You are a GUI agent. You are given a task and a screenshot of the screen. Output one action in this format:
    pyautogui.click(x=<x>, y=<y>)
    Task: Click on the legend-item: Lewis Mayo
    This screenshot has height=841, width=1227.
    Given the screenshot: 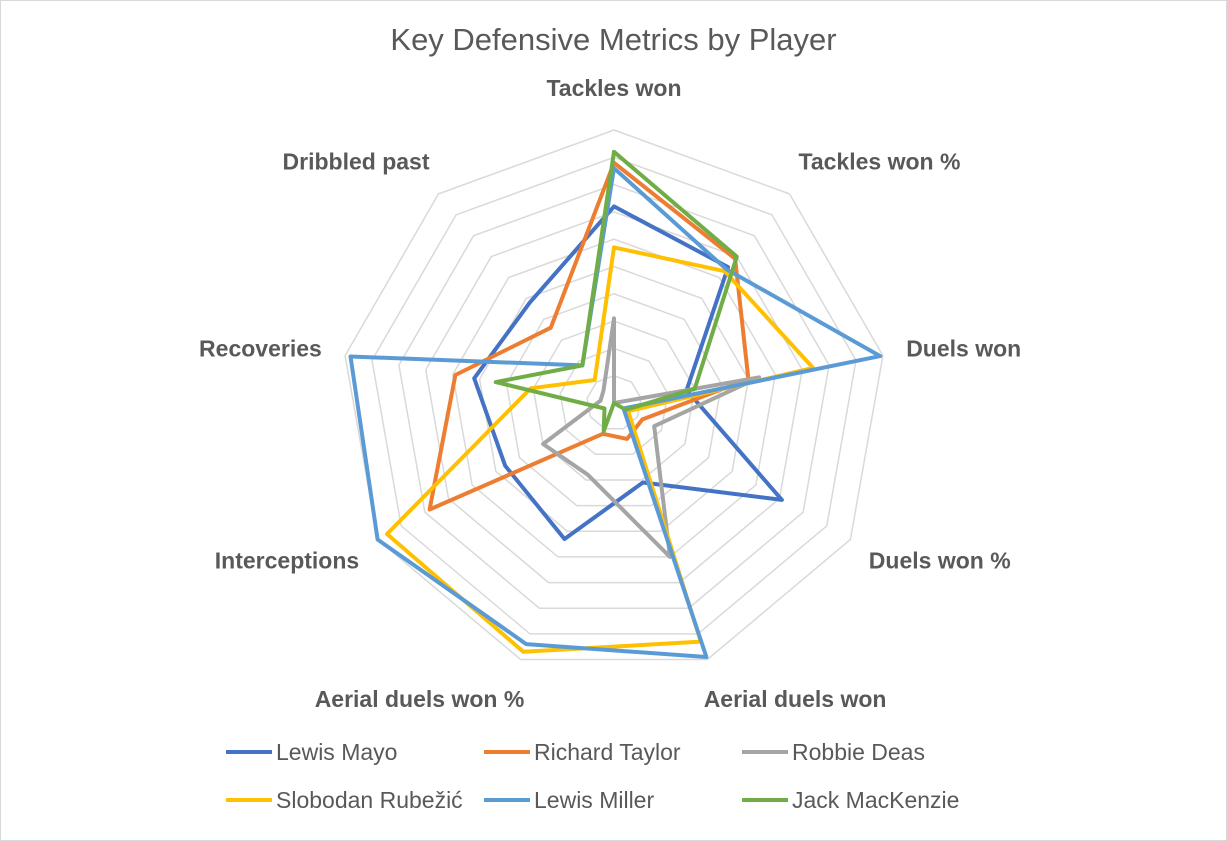 What is the action you would take?
    pyautogui.click(x=355, y=752)
    